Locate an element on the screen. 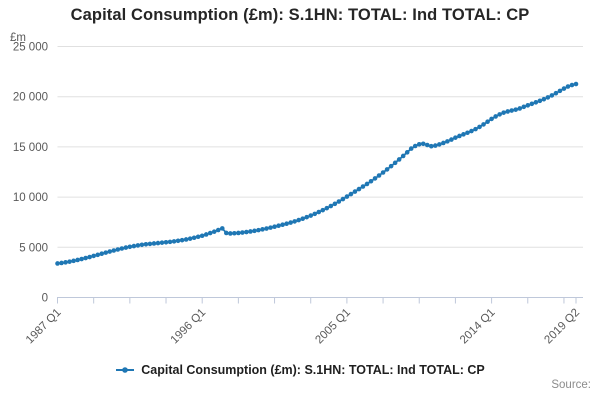 This screenshot has height=400, width=600. y-axis-tick-label: 10 000 is located at coordinates (30, 198).